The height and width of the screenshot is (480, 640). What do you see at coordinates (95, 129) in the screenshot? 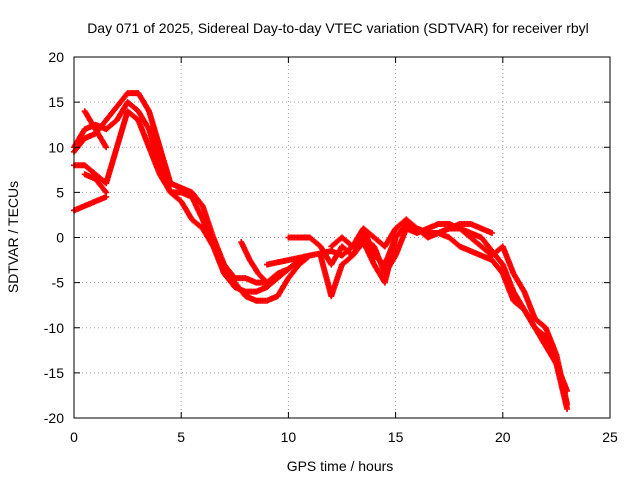
I see `series-track-e` at bounding box center [95, 129].